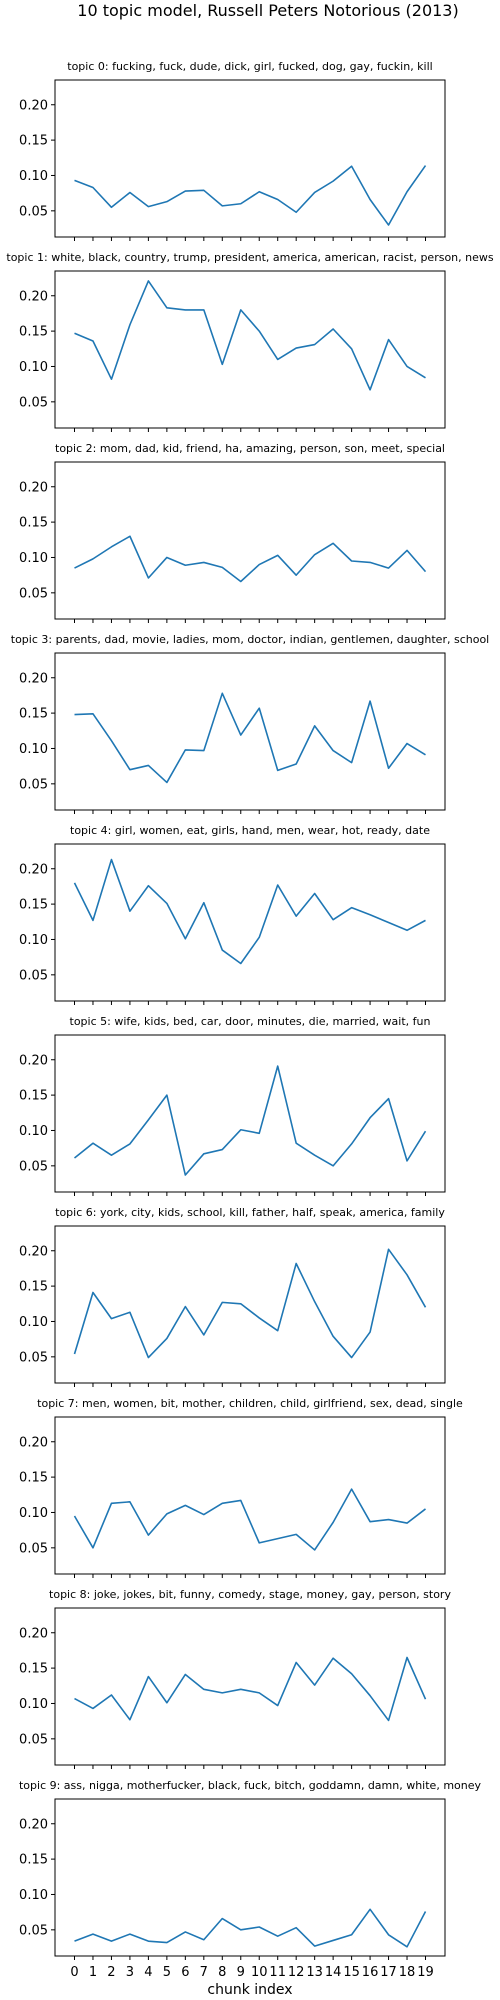 This screenshot has height=2000, width=500. Describe the element at coordinates (148, 1972) in the screenshot. I see `x-tick-label: 4` at that location.